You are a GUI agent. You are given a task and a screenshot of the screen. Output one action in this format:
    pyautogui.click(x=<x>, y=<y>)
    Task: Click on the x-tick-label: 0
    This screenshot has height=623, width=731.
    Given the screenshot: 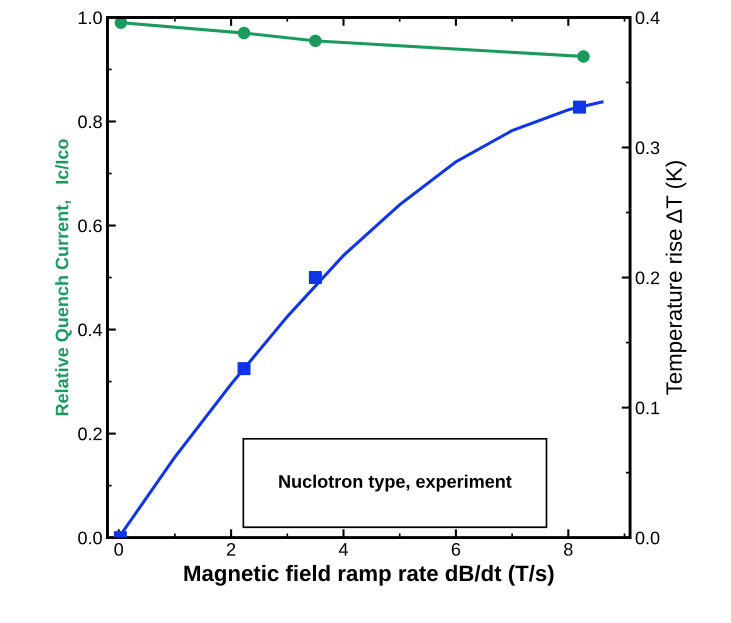 What is the action you would take?
    pyautogui.click(x=119, y=549)
    